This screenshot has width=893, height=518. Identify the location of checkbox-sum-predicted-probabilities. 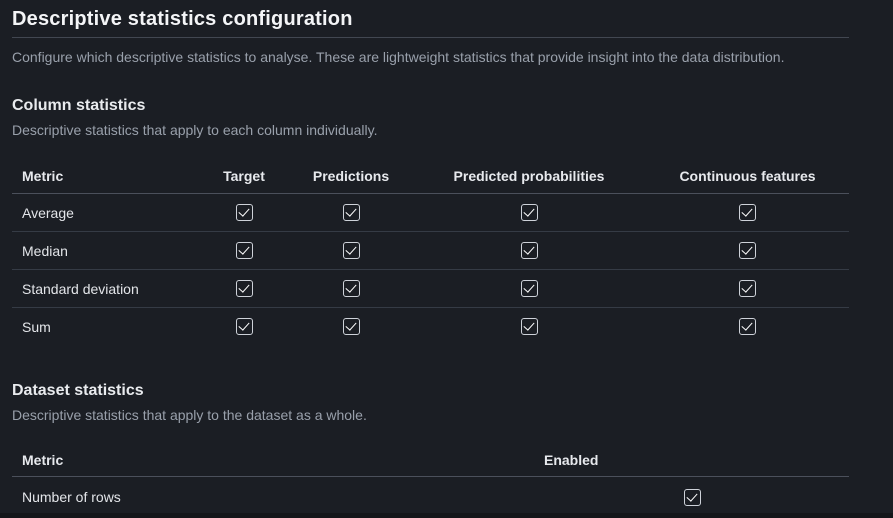
(529, 327).